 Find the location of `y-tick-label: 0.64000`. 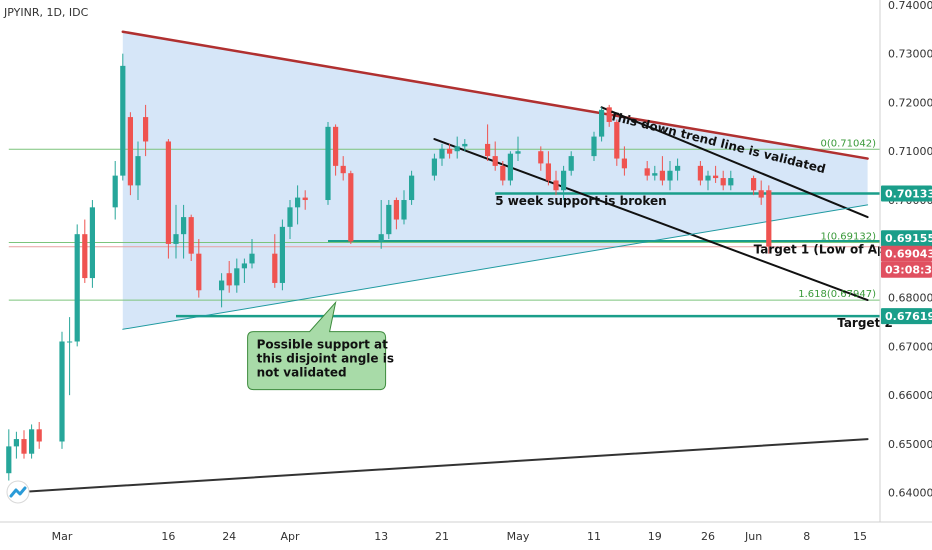

y-tick-label: 0.64000 is located at coordinates (910, 493).